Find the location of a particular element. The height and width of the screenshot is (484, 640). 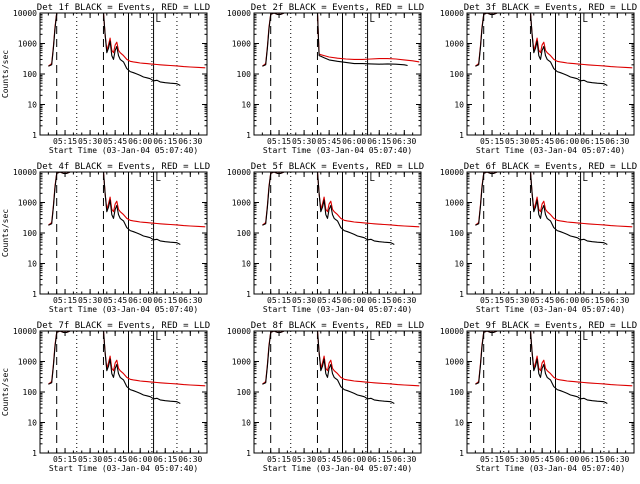

chart-title: Det 1f BLACK = Events, RED = LLD is located at coordinates (123, 8).